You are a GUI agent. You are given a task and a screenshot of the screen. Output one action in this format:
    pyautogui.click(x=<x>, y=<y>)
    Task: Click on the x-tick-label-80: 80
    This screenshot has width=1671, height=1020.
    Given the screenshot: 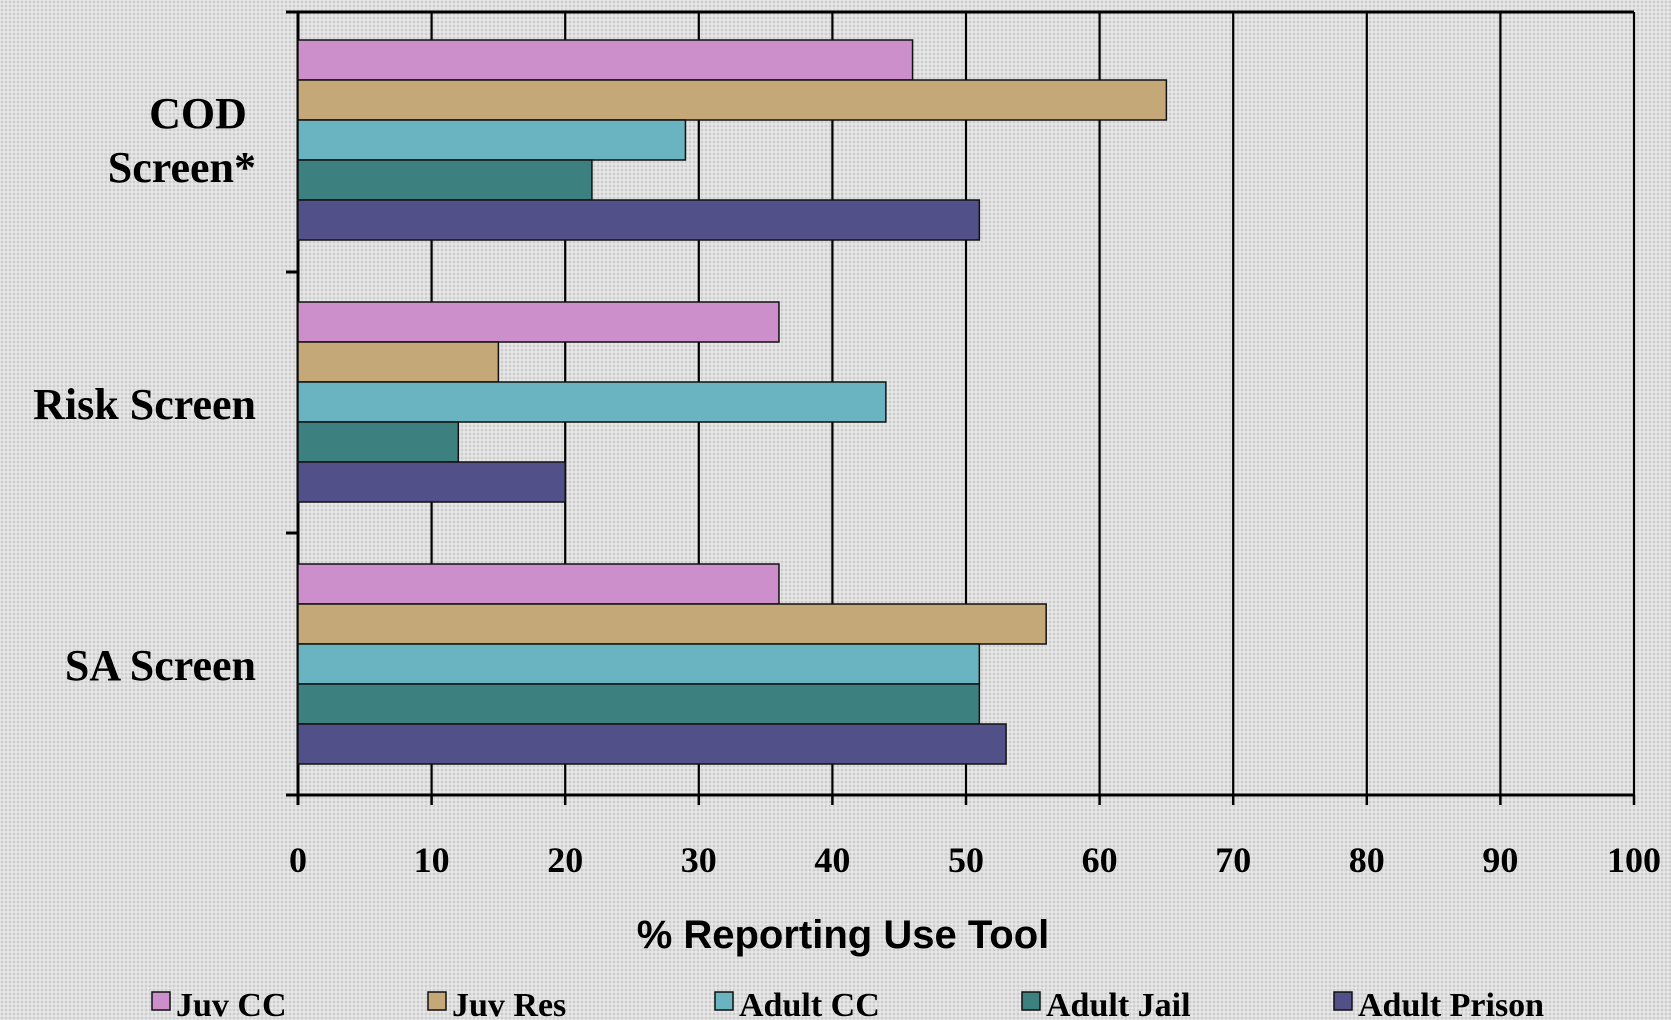 What is the action you would take?
    pyautogui.click(x=1367, y=860)
    